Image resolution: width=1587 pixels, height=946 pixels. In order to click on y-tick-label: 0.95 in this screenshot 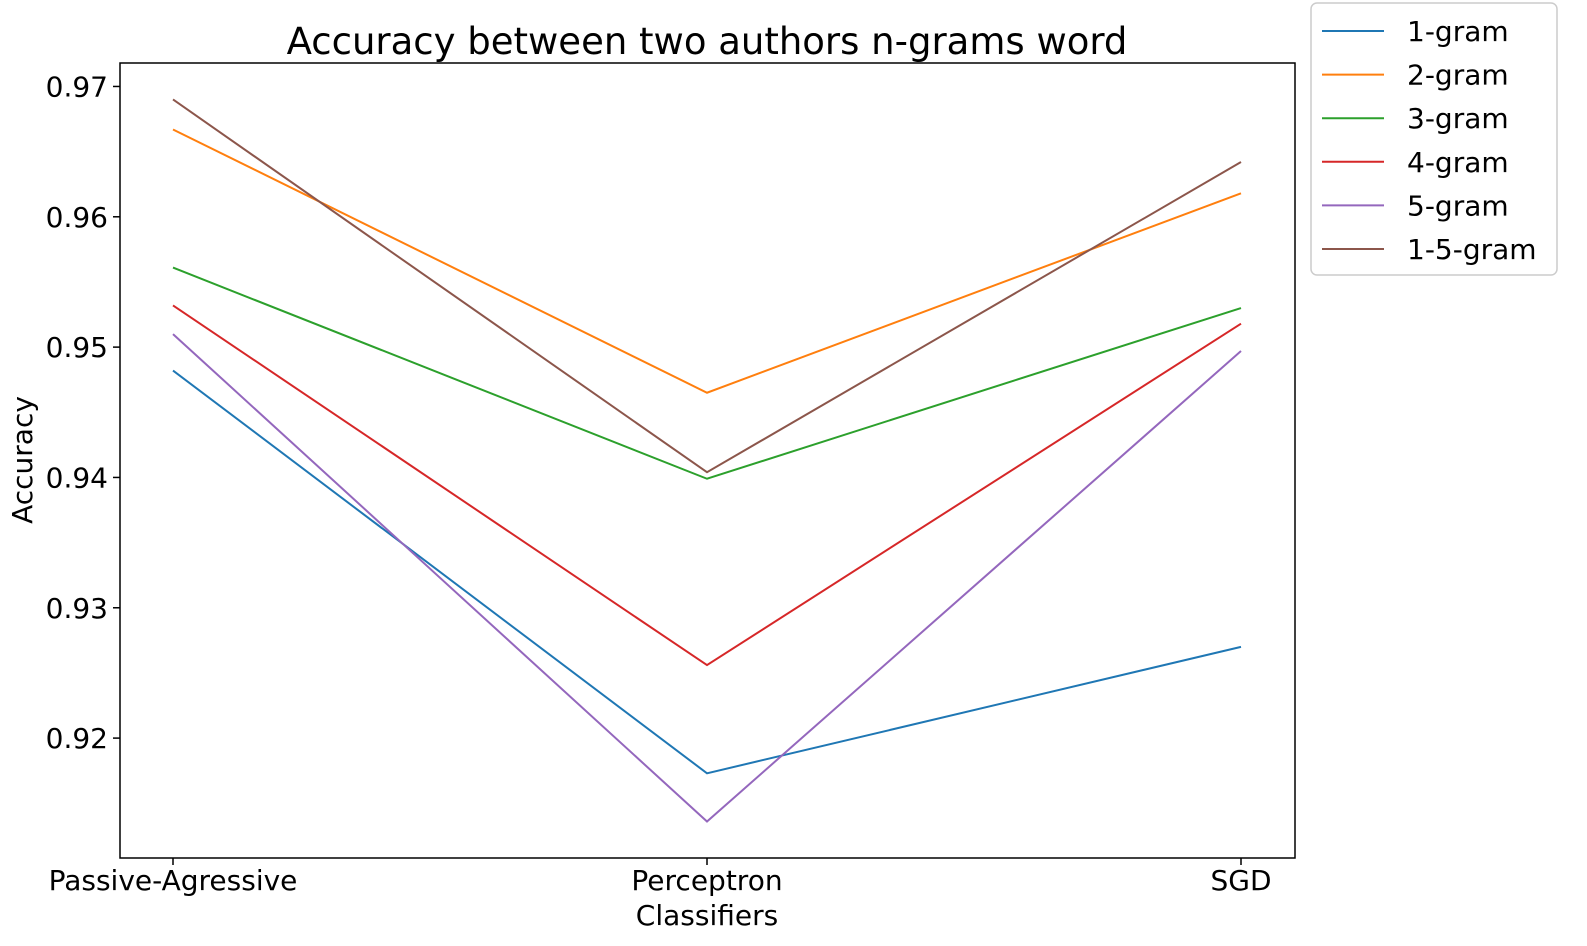, I will do `click(77, 347)`.